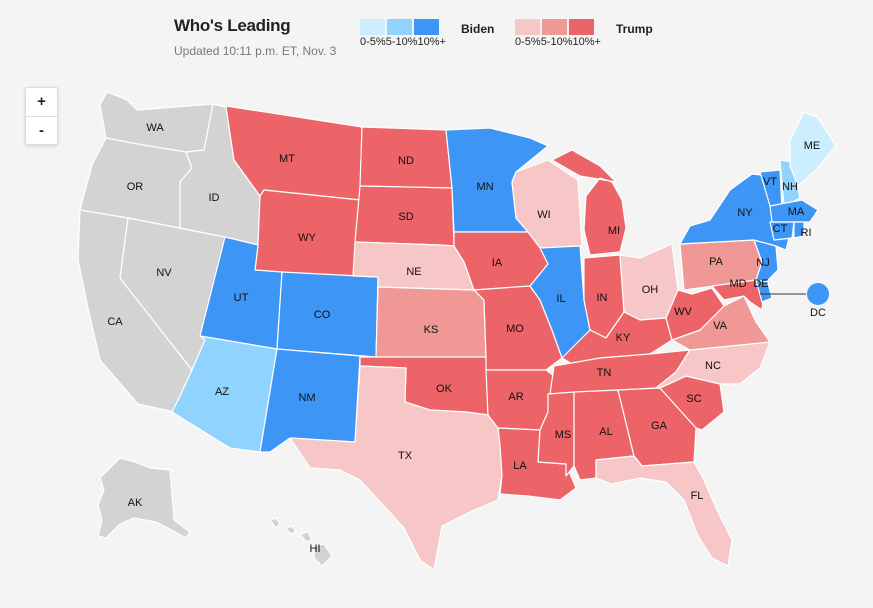 The height and width of the screenshot is (608, 873). I want to click on state-fl, so click(664, 511).